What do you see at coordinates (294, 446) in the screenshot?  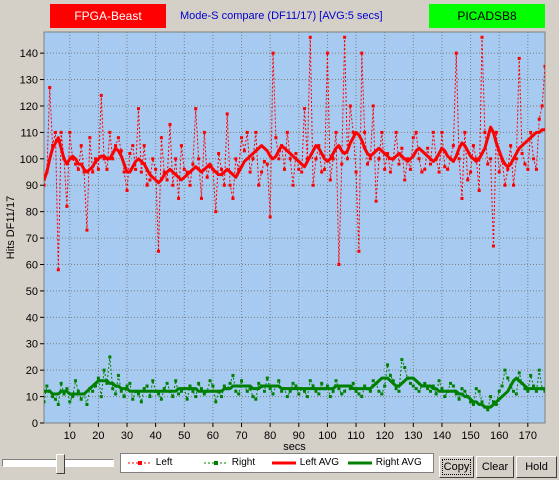 I see `x-axis-label: secs` at bounding box center [294, 446].